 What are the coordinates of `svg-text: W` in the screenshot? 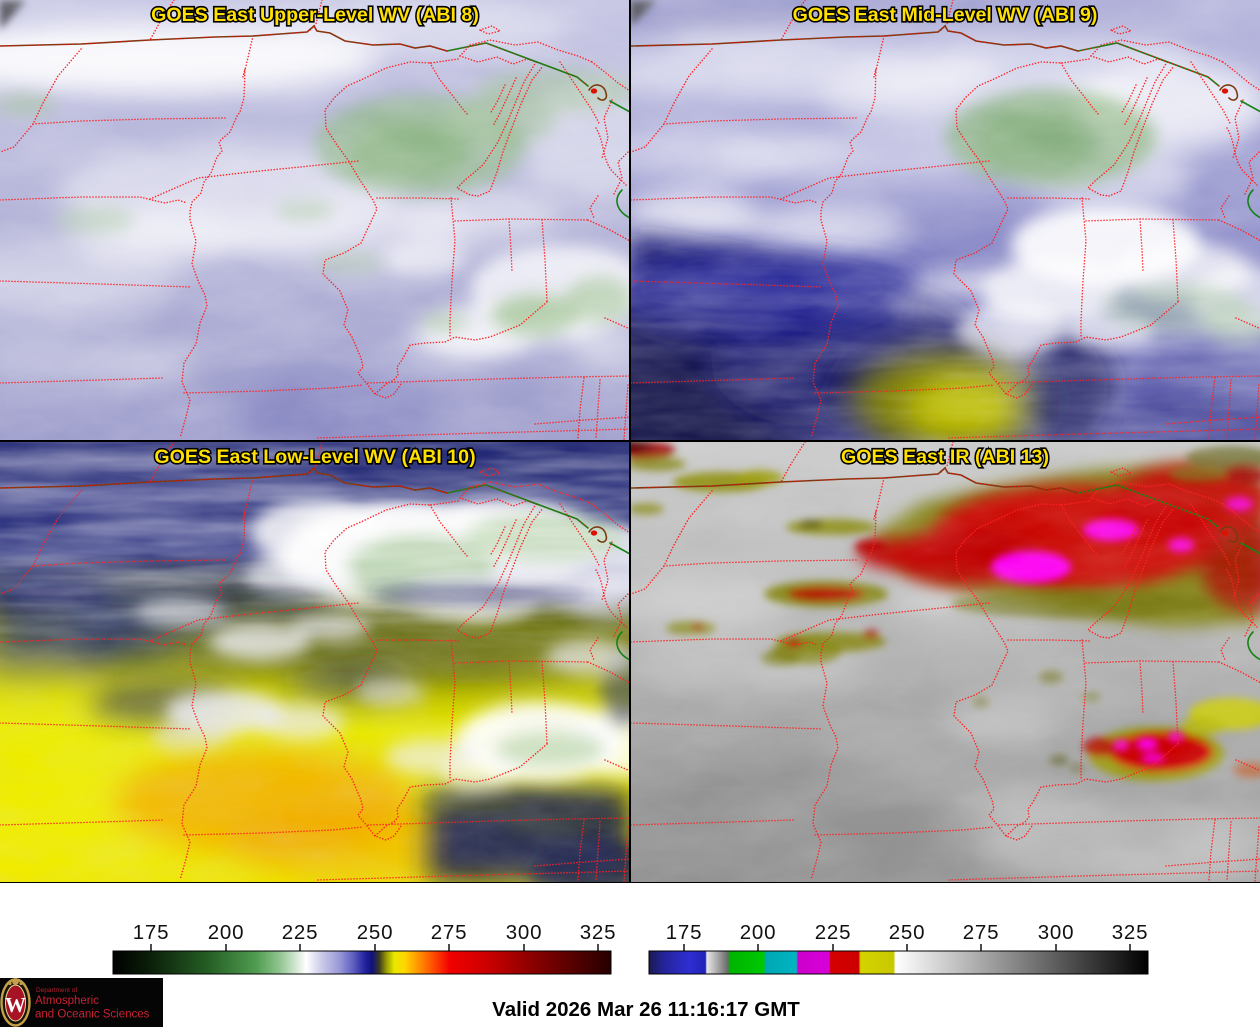 It's located at (15, 1005).